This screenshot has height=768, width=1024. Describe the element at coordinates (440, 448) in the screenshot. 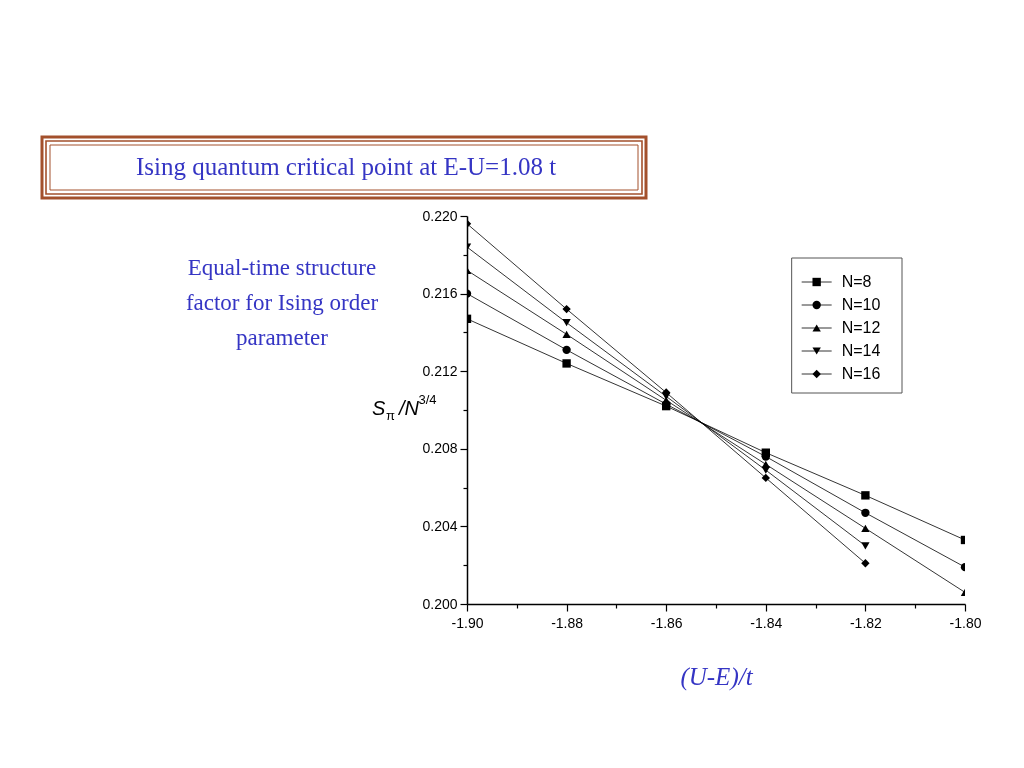

I see `y-tick-label: 0.208` at that location.